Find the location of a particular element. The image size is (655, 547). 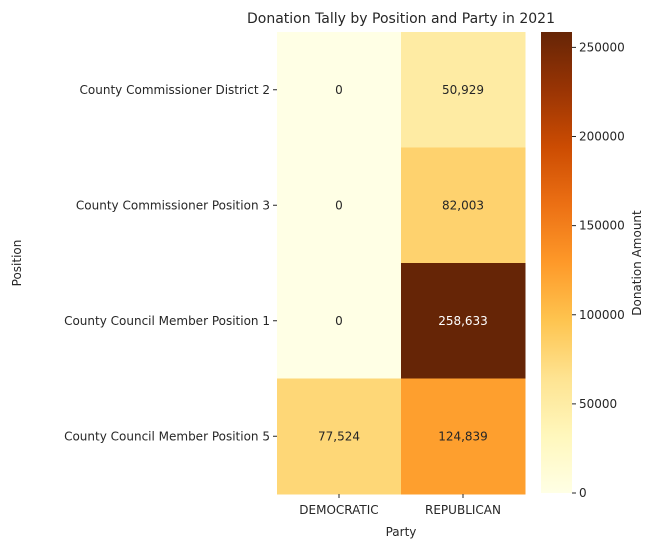

colorbar-tick-label: 150000 is located at coordinates (602, 226).